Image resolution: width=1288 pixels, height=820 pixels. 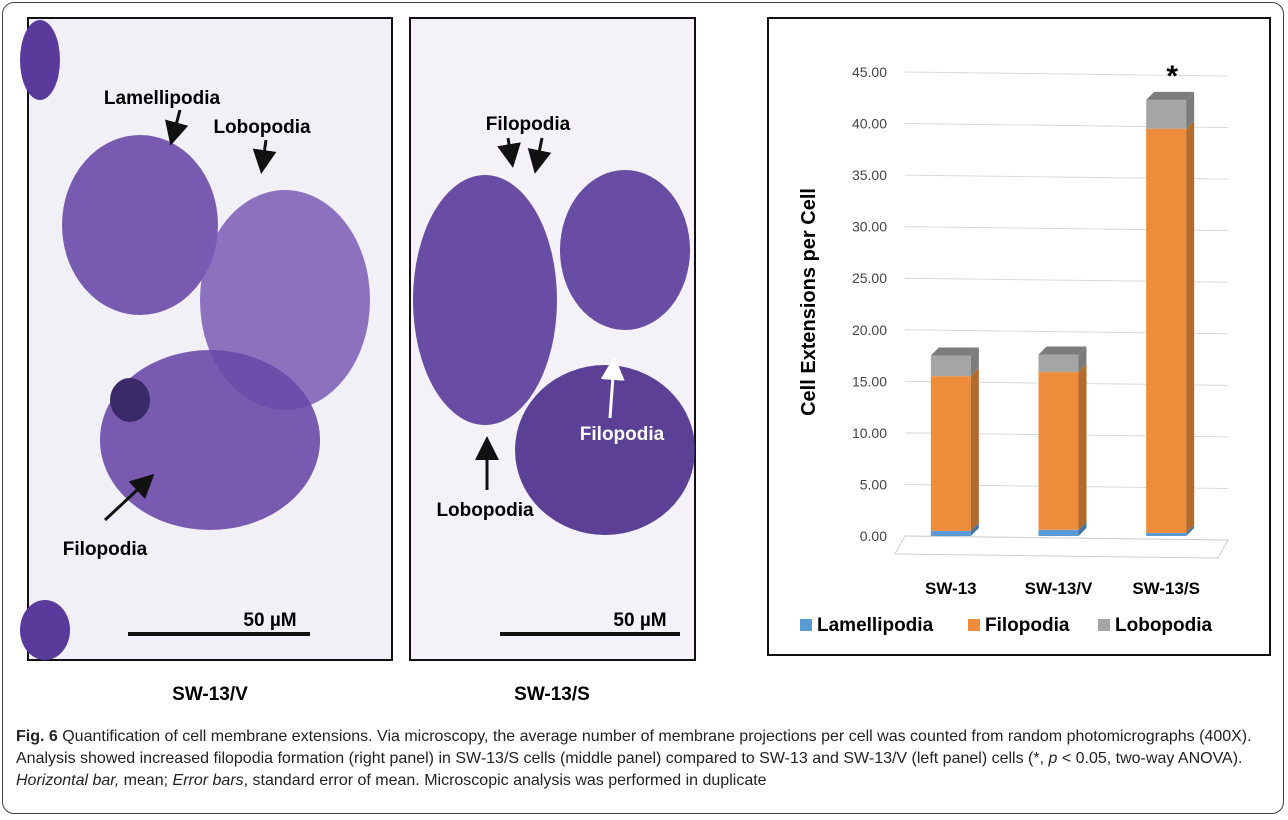 I want to click on caption-text: Error bars, so click(x=208, y=780).